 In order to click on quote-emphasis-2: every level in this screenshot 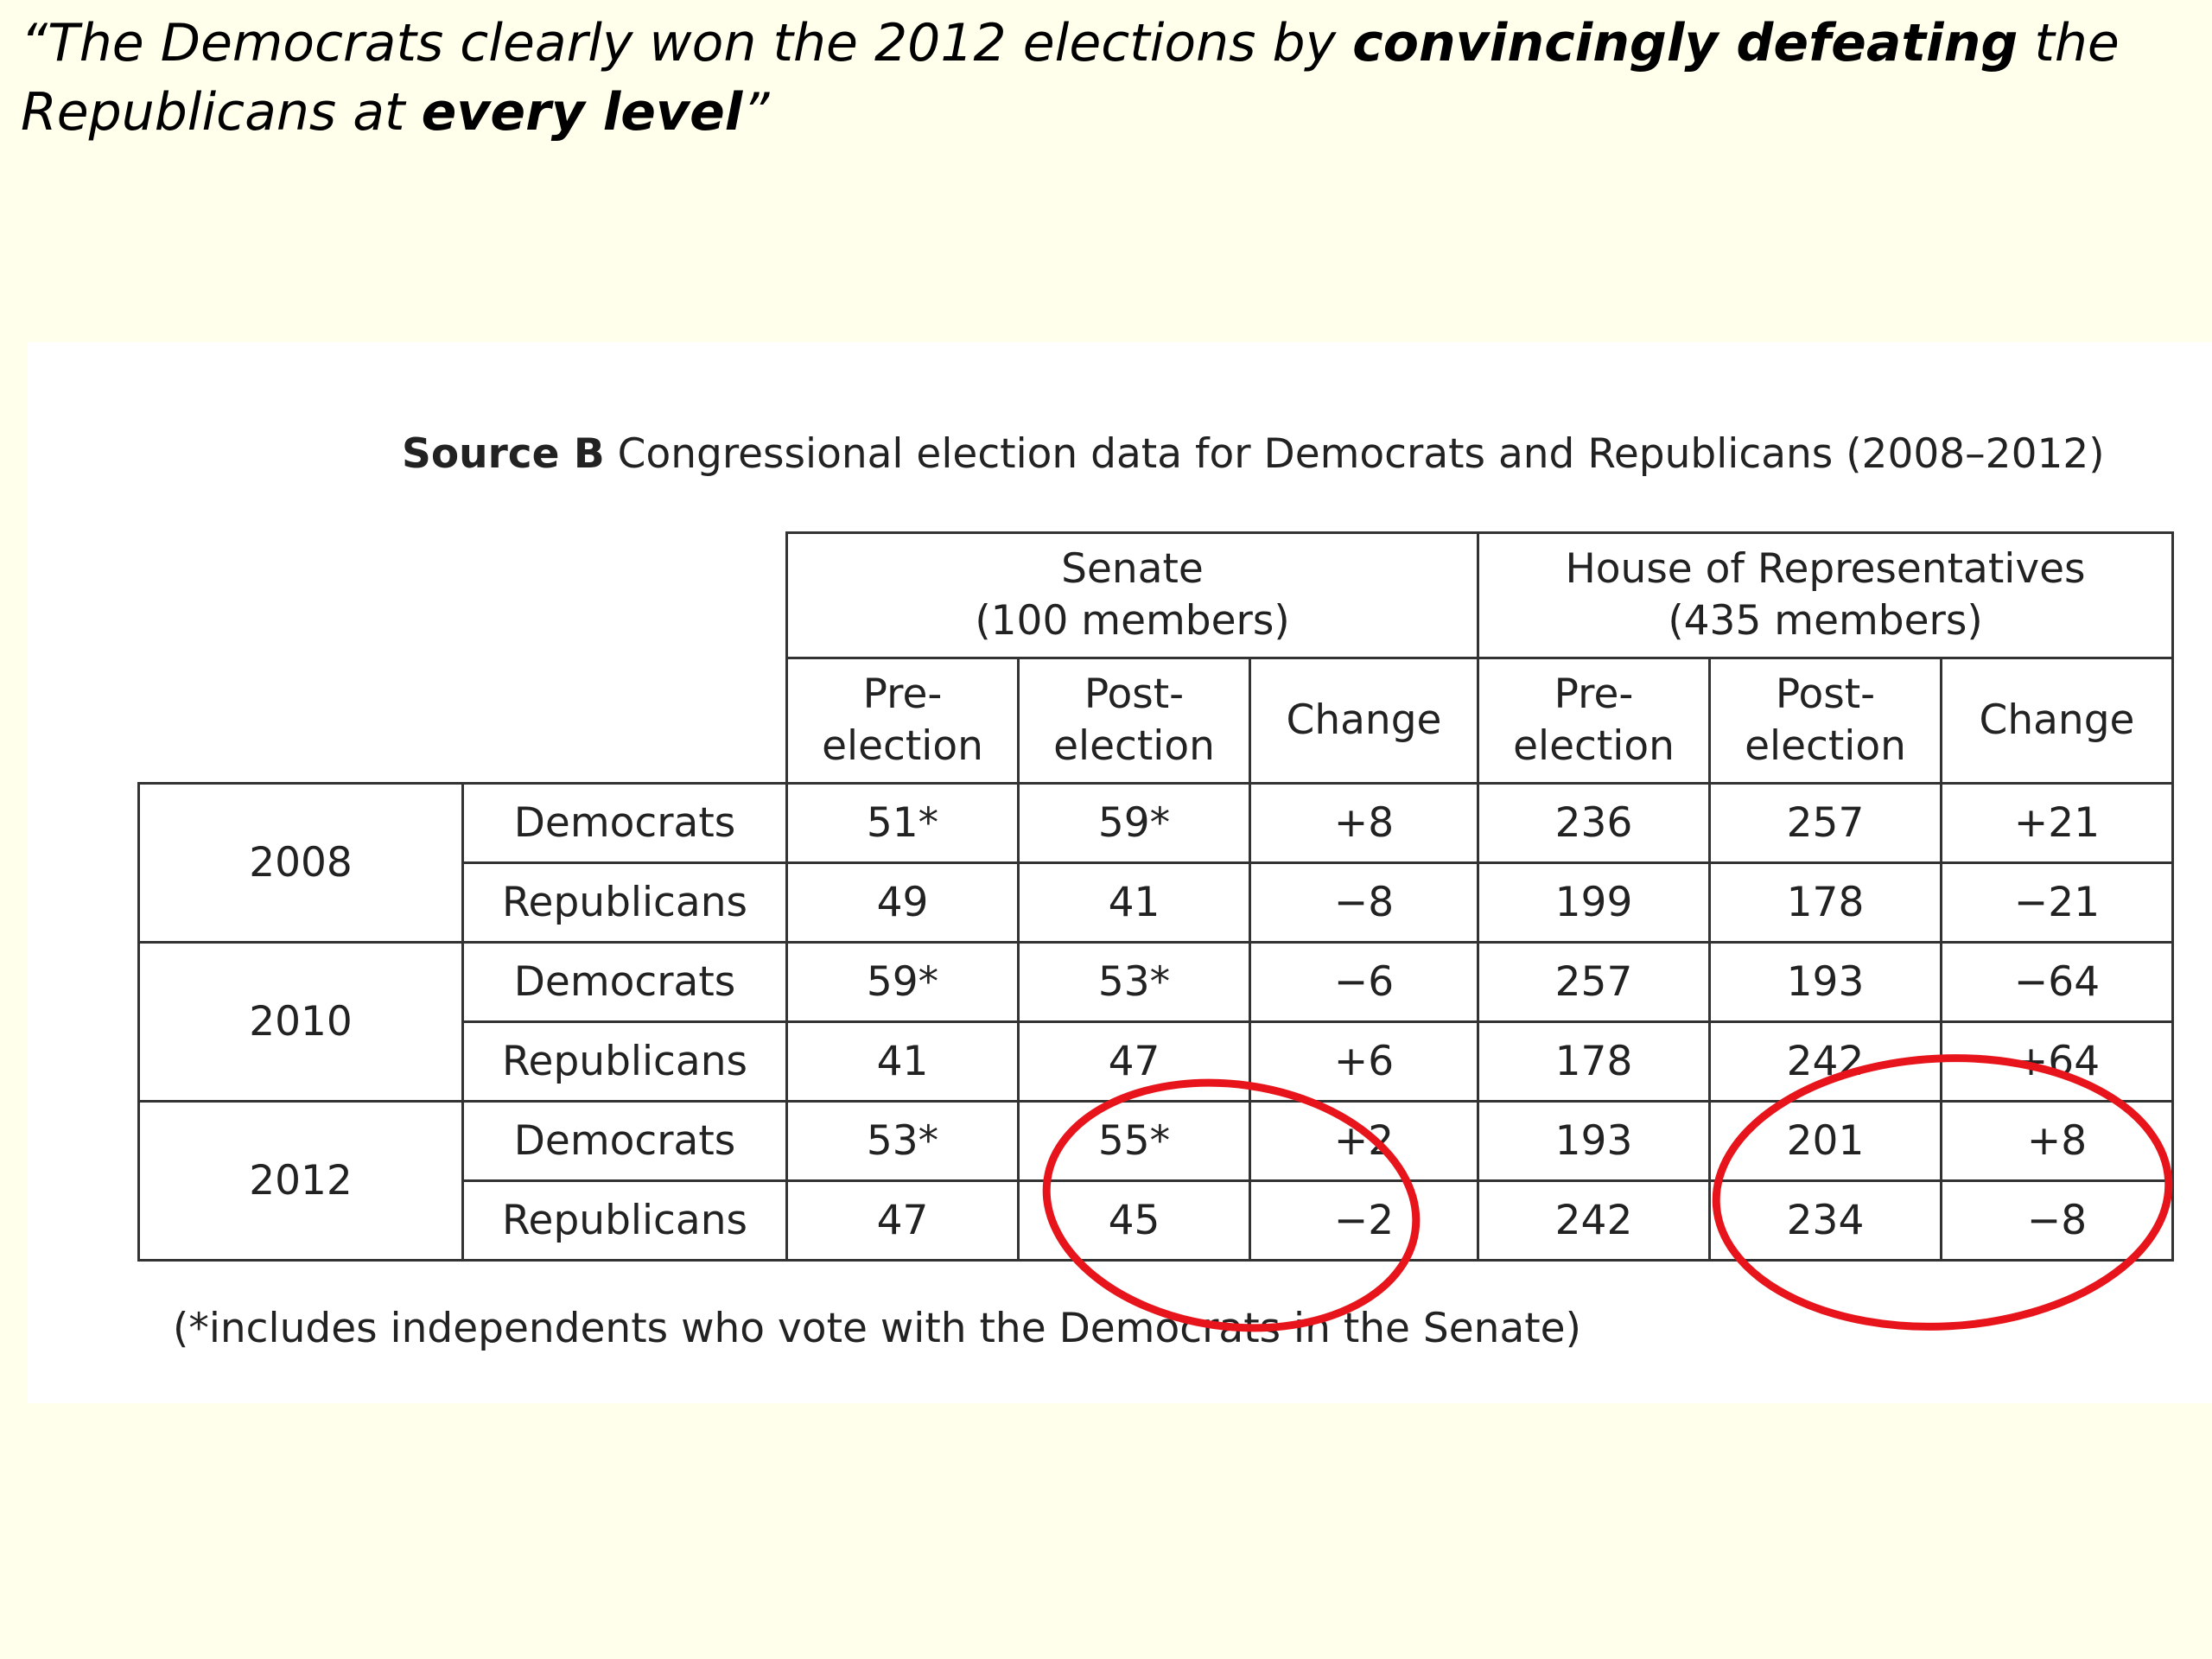, I will do `click(582, 112)`.